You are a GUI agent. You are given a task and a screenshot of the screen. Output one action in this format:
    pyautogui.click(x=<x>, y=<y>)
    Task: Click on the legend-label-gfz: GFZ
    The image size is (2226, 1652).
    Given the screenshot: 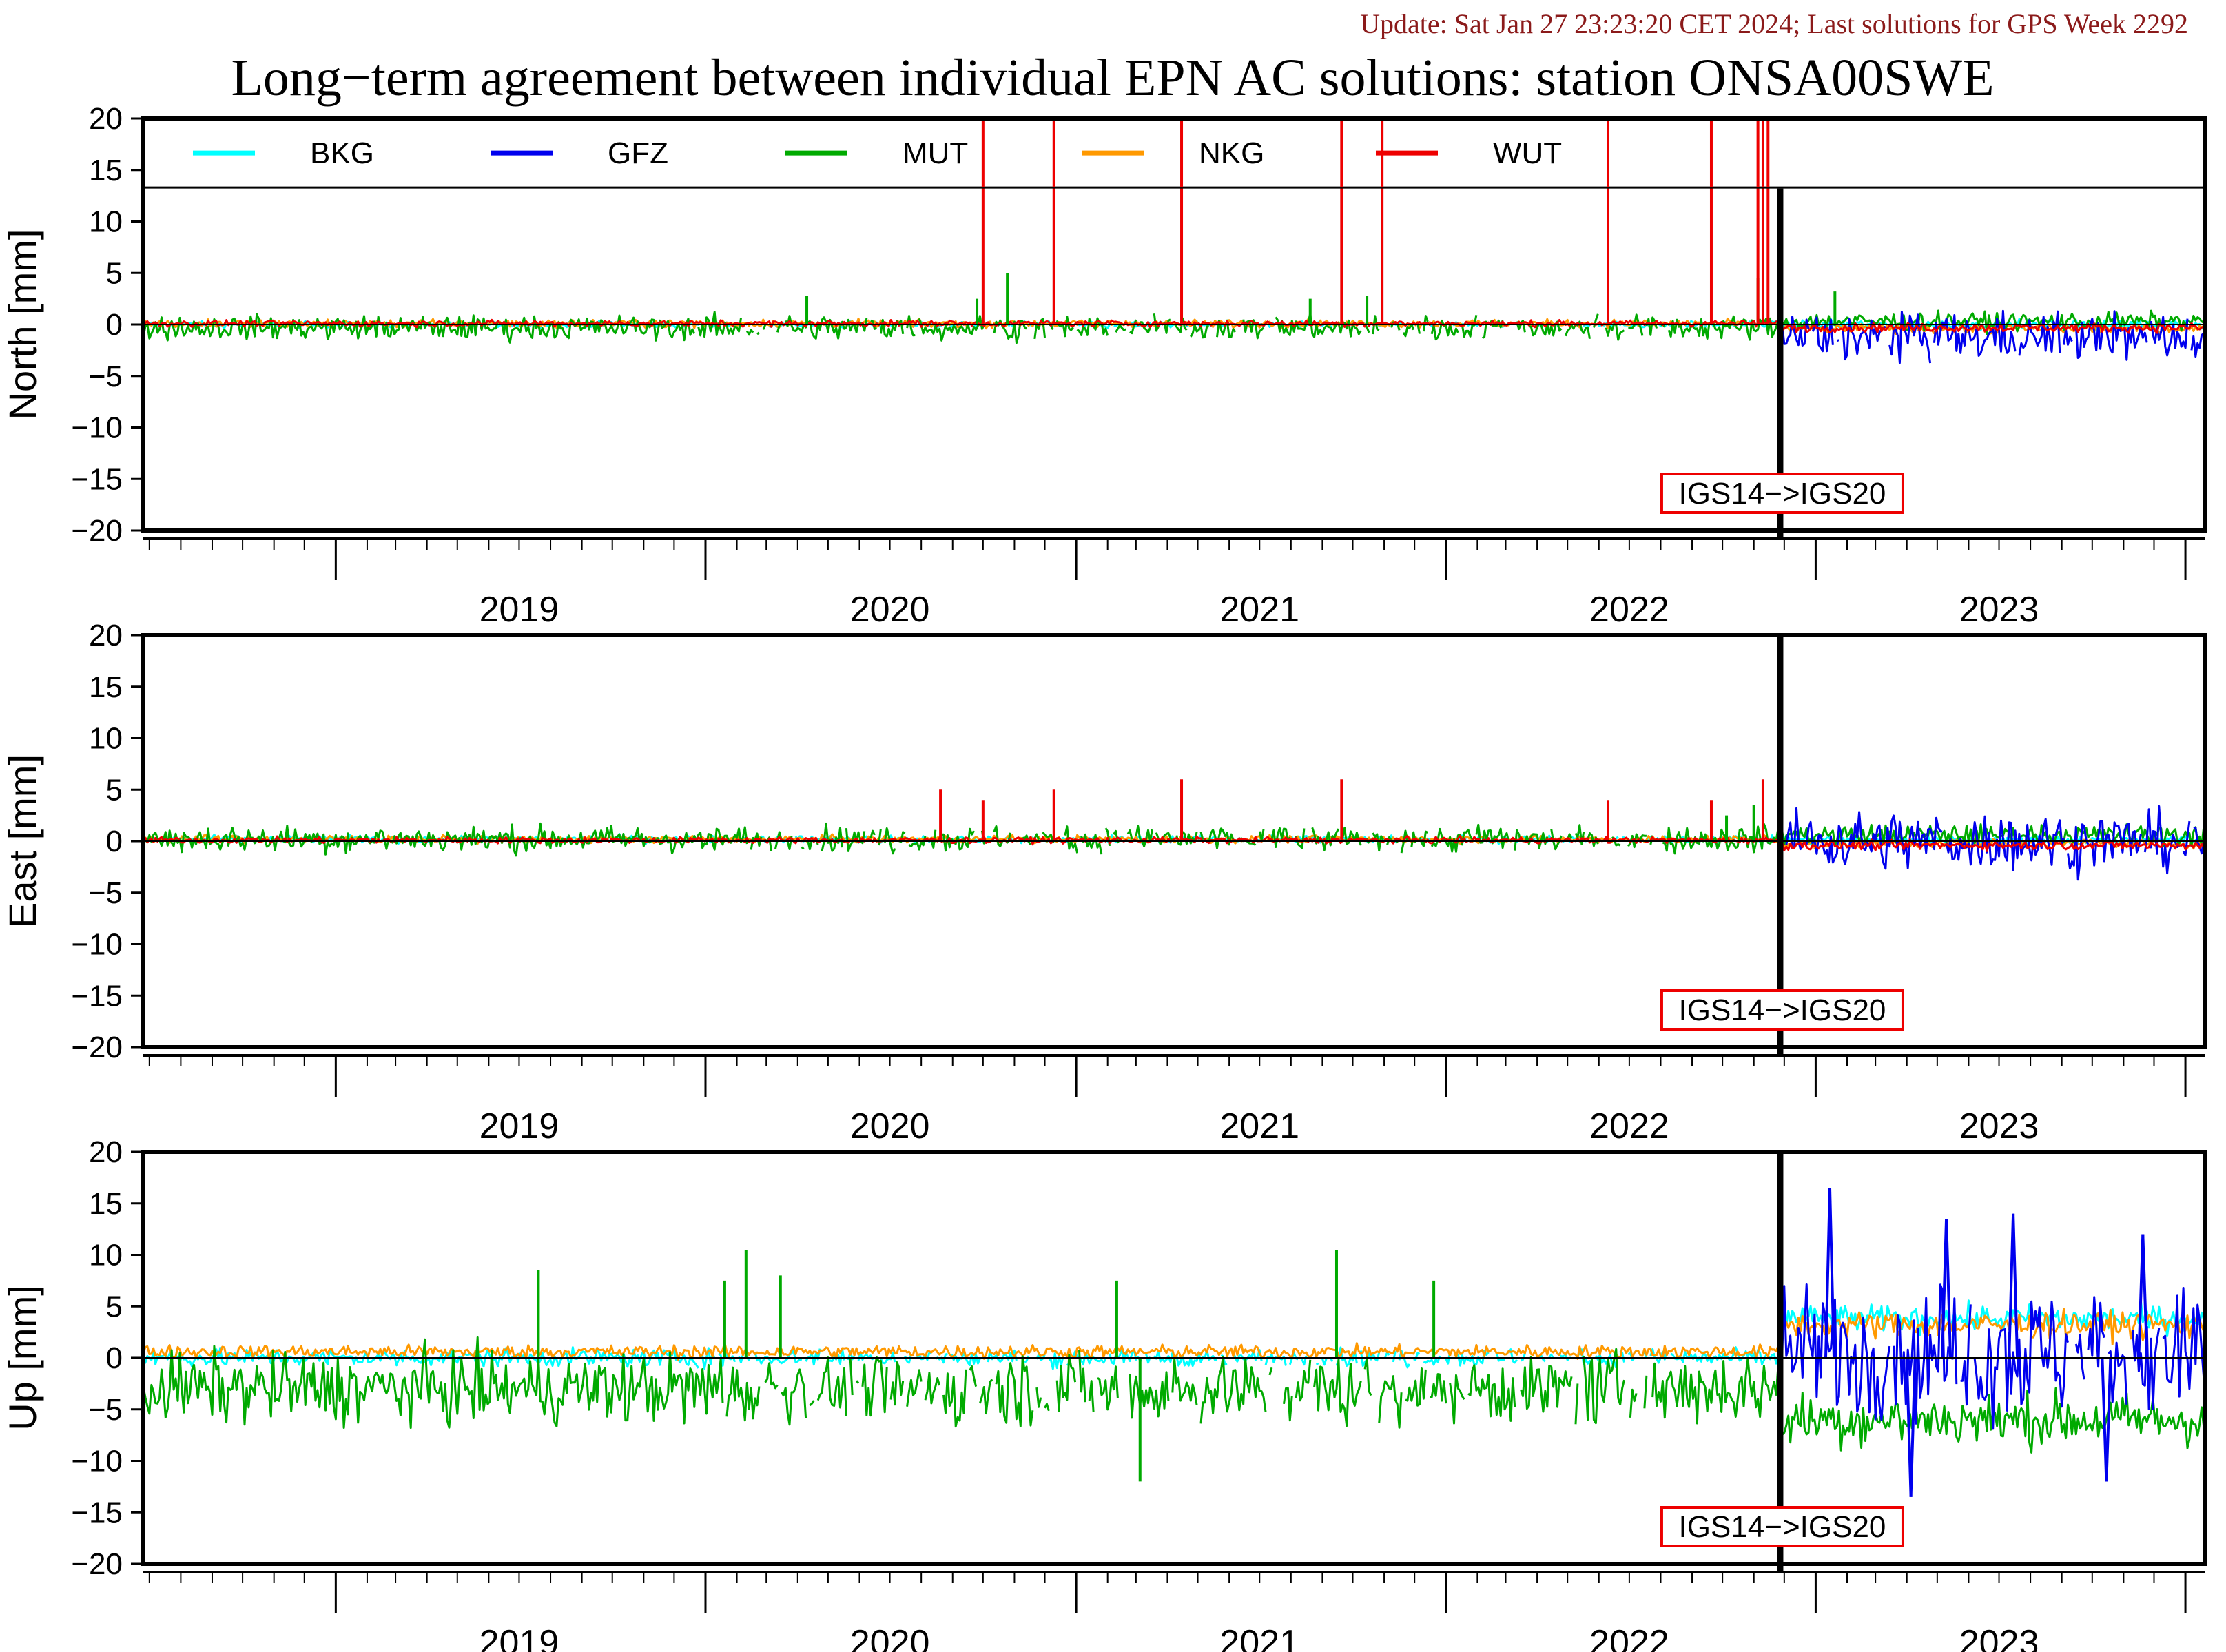 What is the action you would take?
    pyautogui.click(x=638, y=153)
    